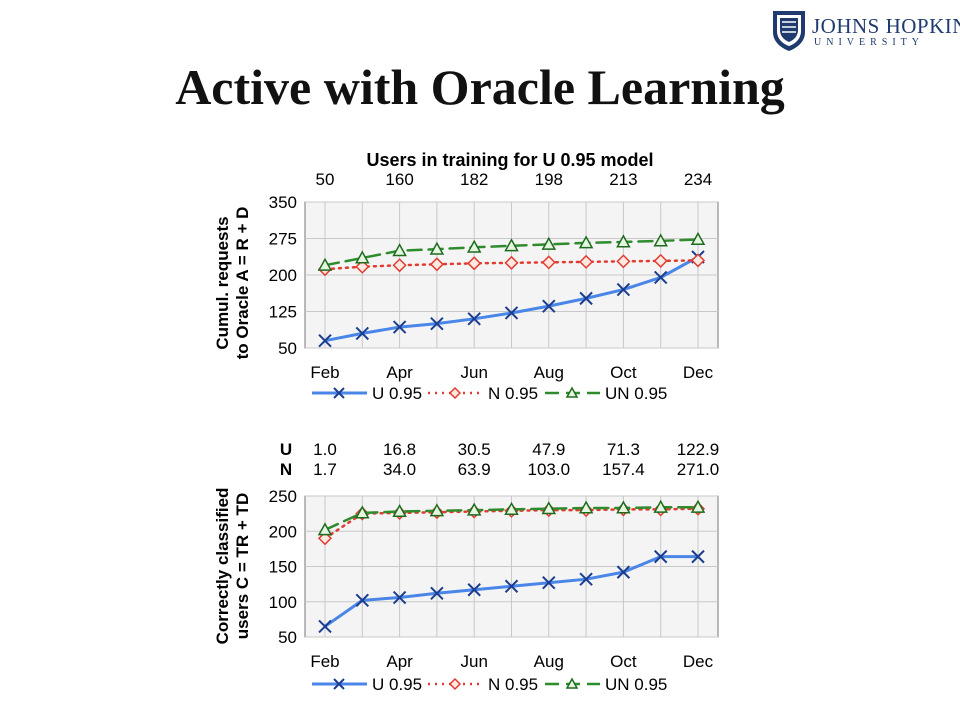 The width and height of the screenshot is (960, 720). What do you see at coordinates (698, 661) in the screenshot?
I see `chart2-xtick-label: Dec` at bounding box center [698, 661].